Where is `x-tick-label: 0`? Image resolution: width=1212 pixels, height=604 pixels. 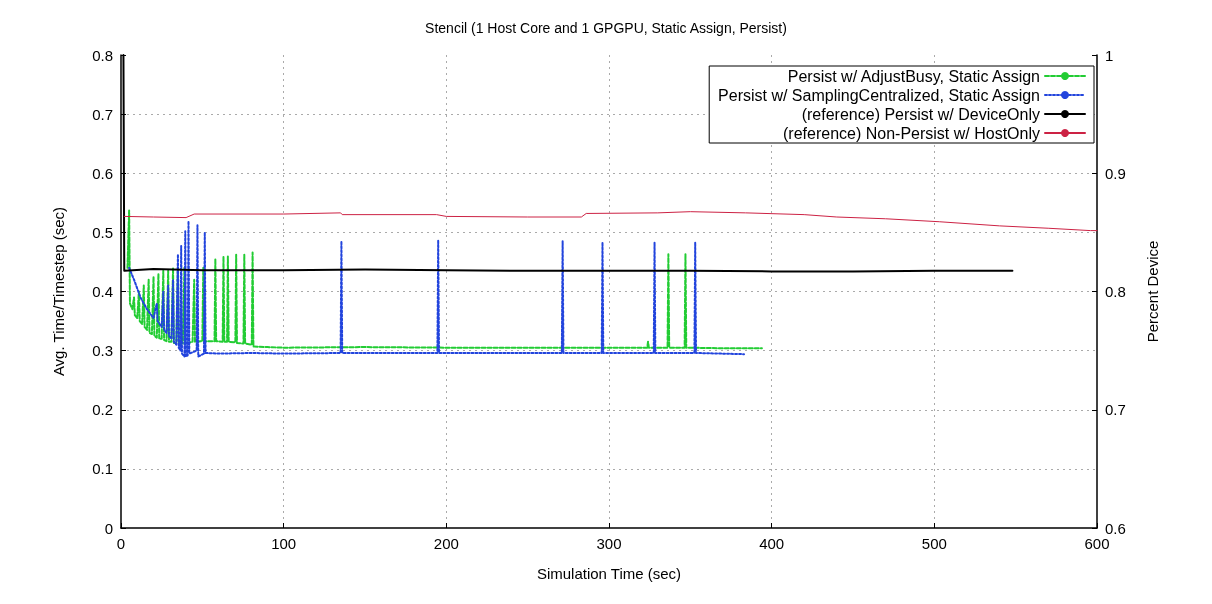 x-tick-label: 0 is located at coordinates (121, 543).